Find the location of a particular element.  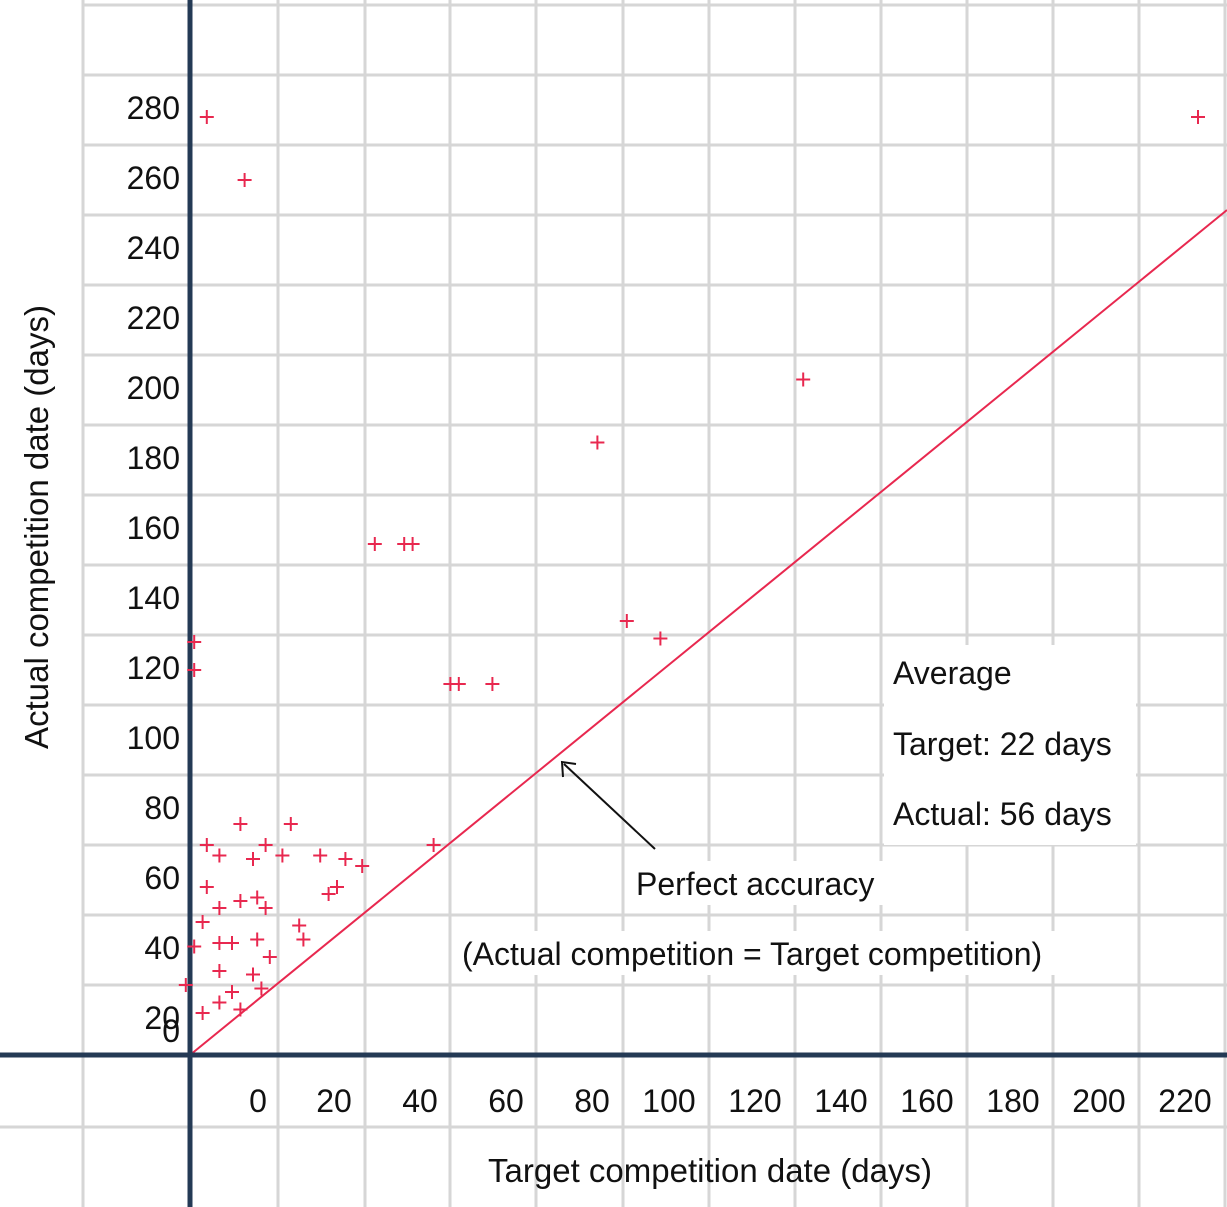

y-tick-label: 120 is located at coordinates (153, 668).